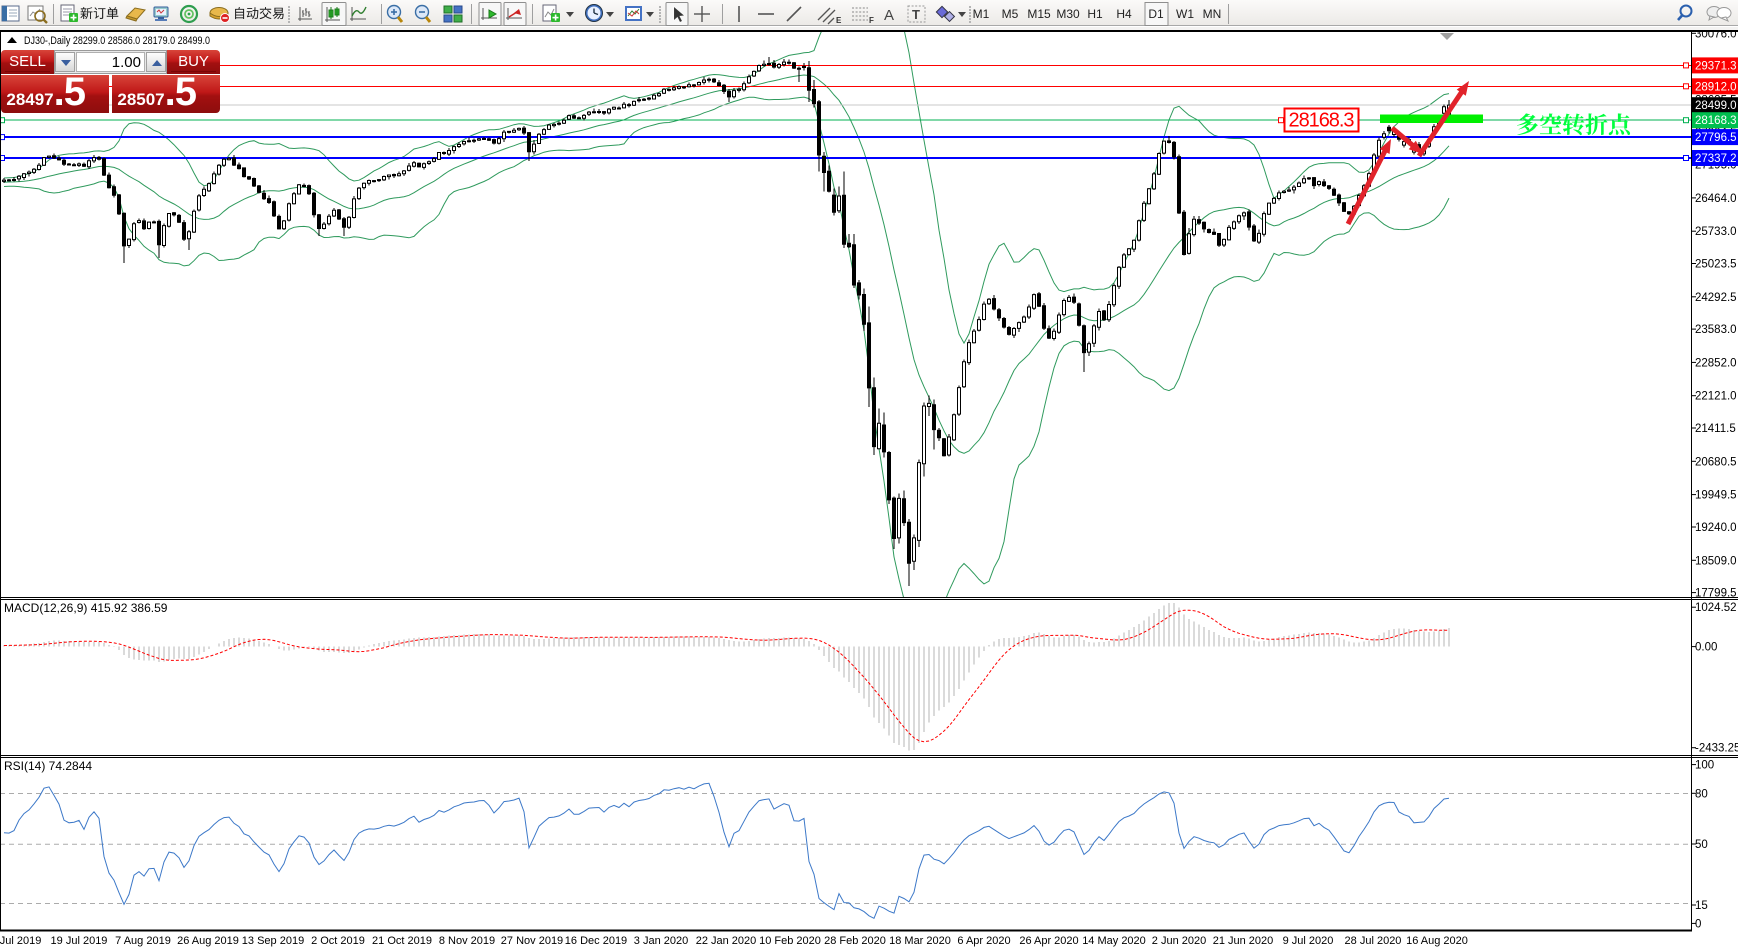 Image resolution: width=1738 pixels, height=948 pixels. What do you see at coordinates (1124, 14) in the screenshot?
I see `svg-text: H4` at bounding box center [1124, 14].